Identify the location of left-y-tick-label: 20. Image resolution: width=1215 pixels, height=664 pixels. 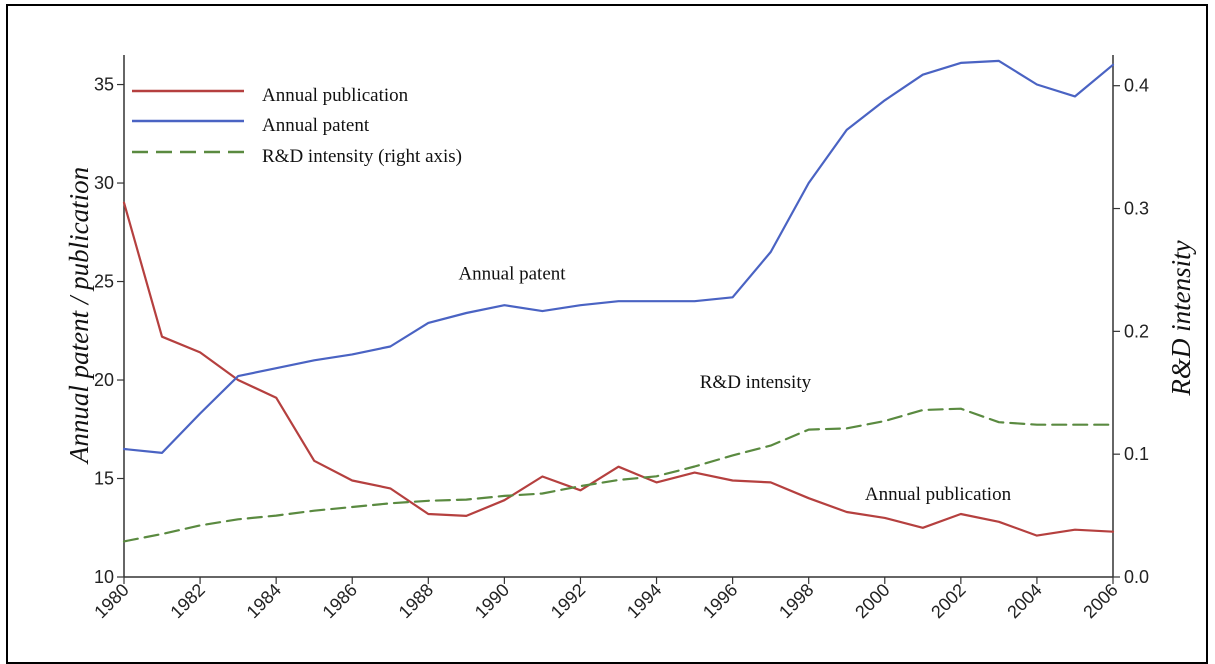
(104, 380).